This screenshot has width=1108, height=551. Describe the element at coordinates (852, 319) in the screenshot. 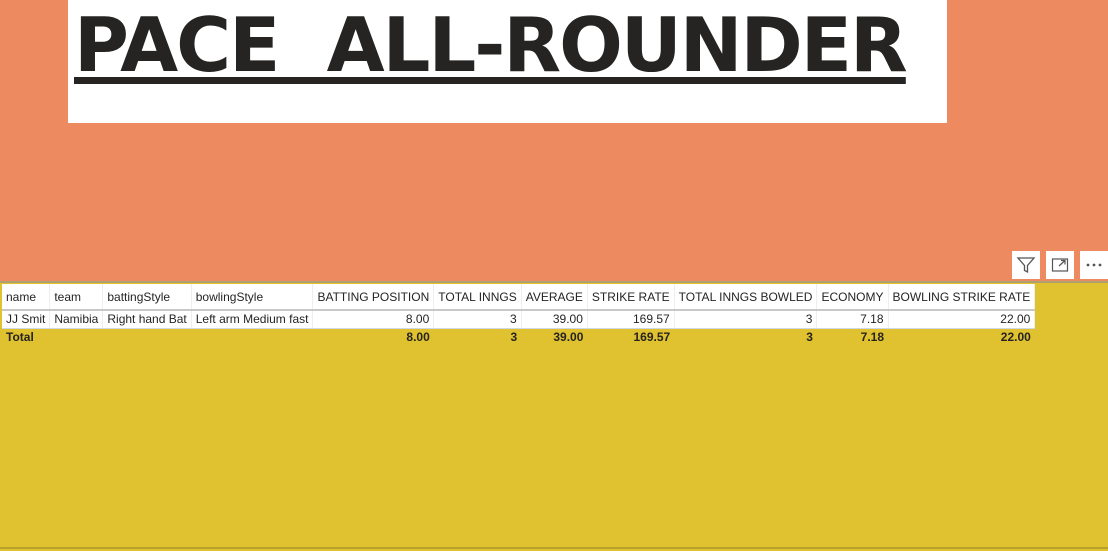

I see `cell-economy: 7.18` at that location.